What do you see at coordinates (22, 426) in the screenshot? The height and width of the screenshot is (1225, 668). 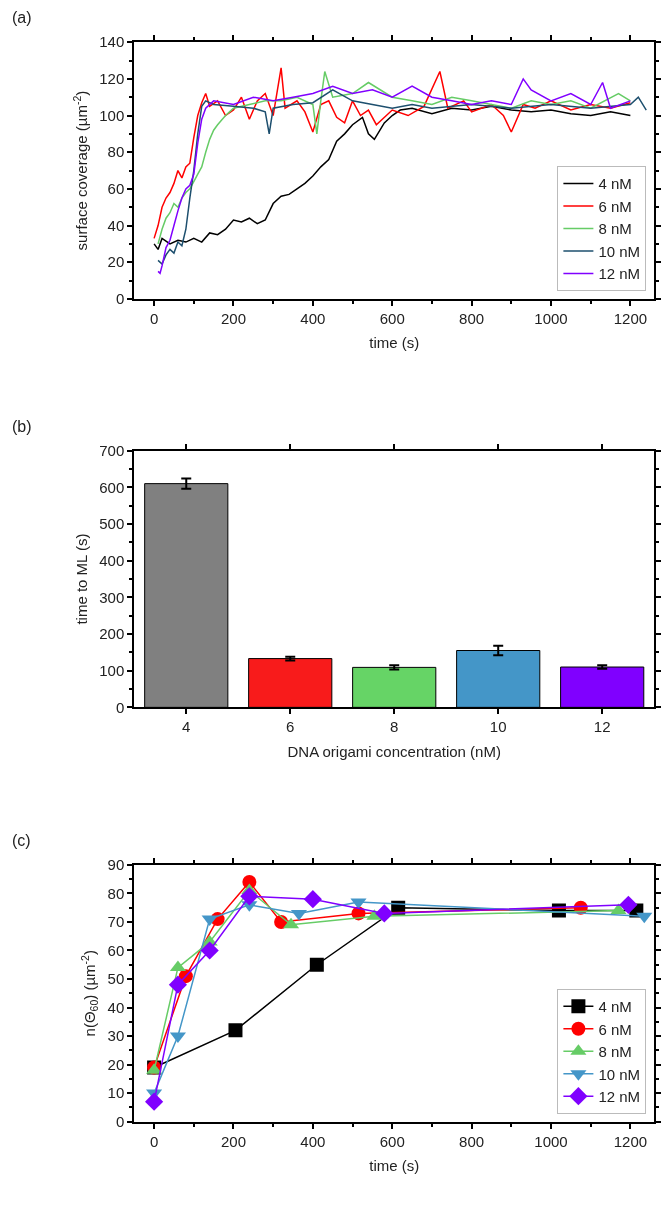 I see `chart-title: (b)` at bounding box center [22, 426].